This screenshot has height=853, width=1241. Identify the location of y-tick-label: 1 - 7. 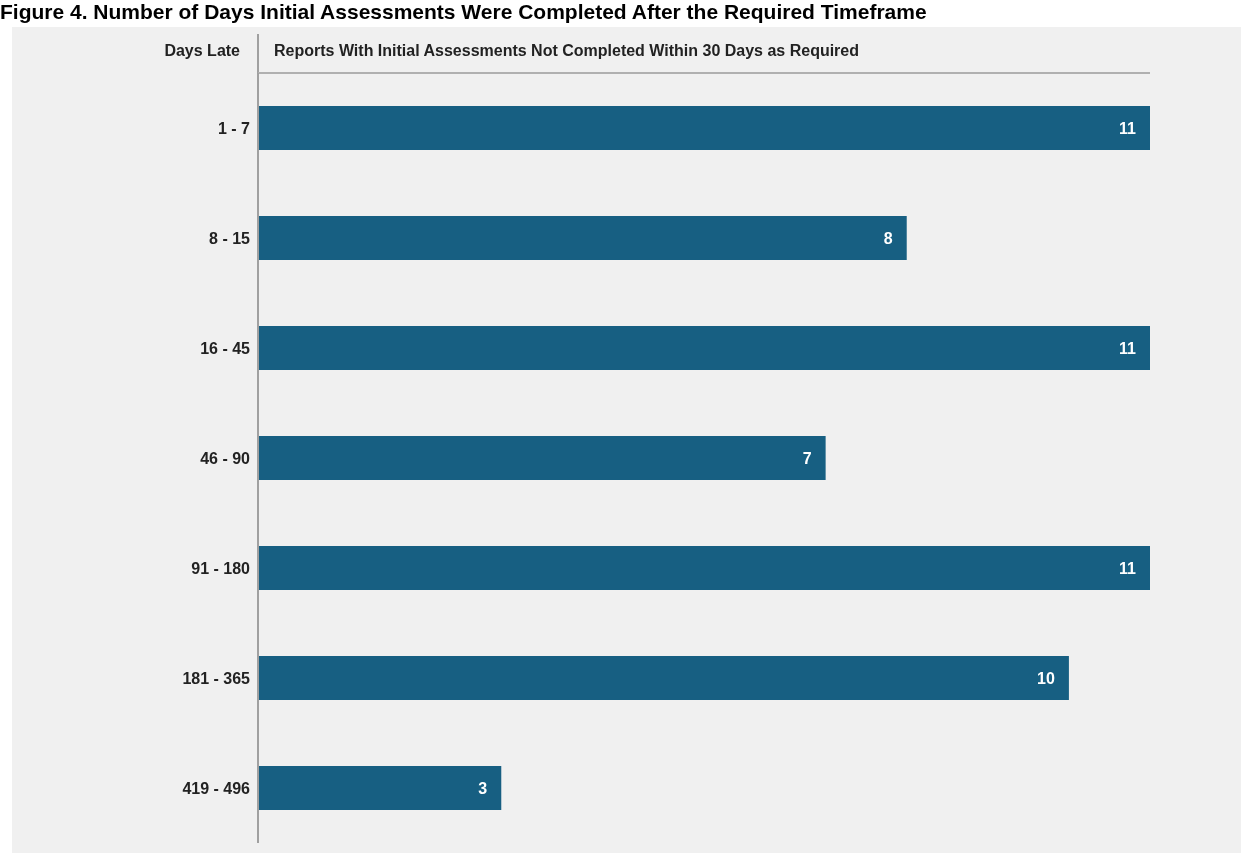
(234, 128).